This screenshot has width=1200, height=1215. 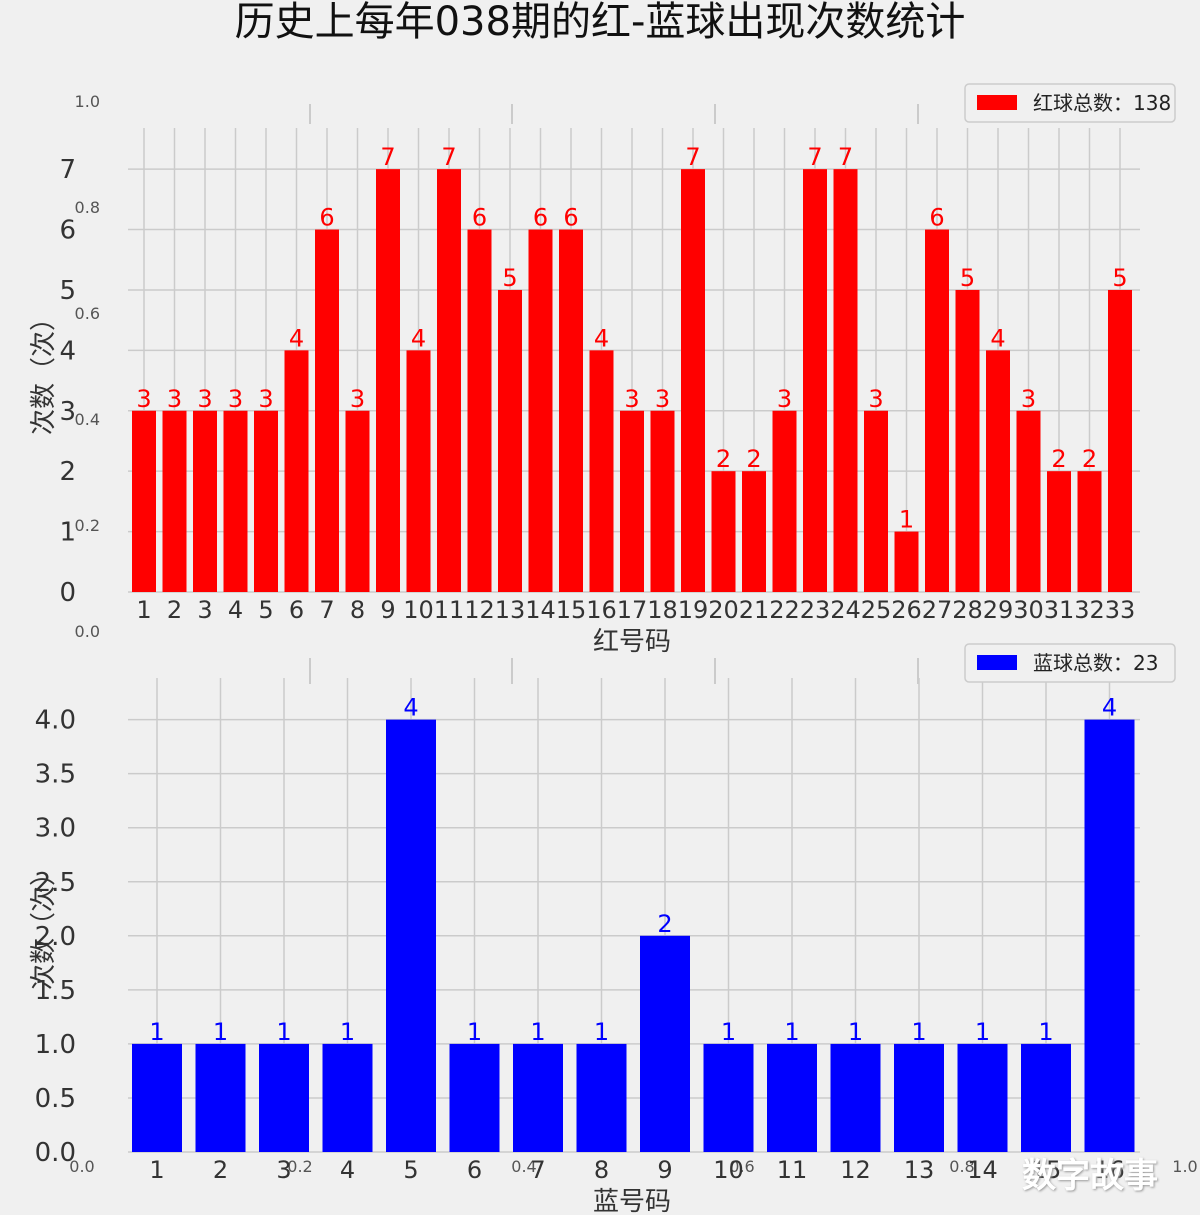 I want to click on x-tick-label: 7, so click(x=537, y=1170).